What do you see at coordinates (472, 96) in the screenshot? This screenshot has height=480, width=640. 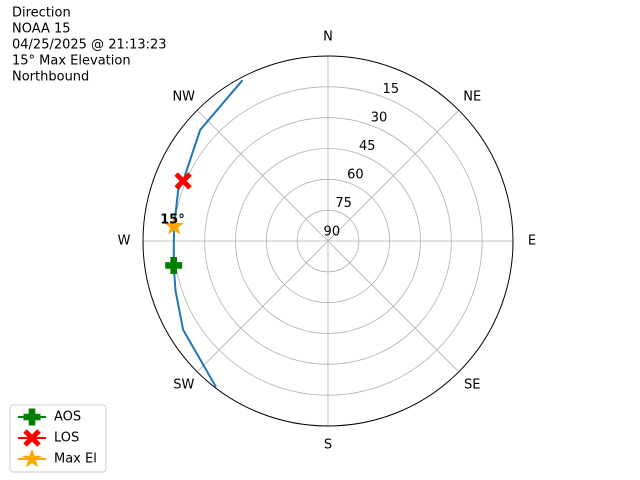 I see `direction-label: NE` at bounding box center [472, 96].